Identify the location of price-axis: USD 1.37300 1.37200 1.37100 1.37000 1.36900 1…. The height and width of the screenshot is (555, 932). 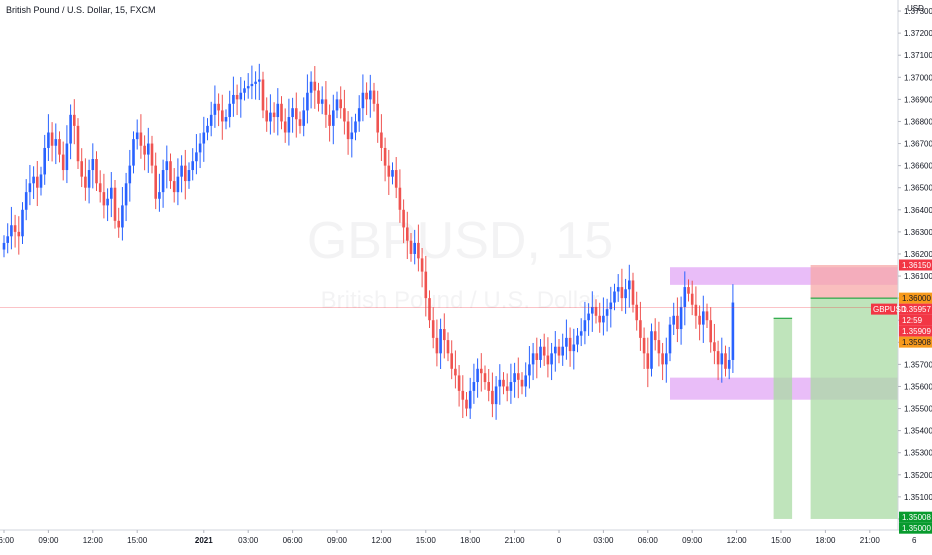
(914, 275).